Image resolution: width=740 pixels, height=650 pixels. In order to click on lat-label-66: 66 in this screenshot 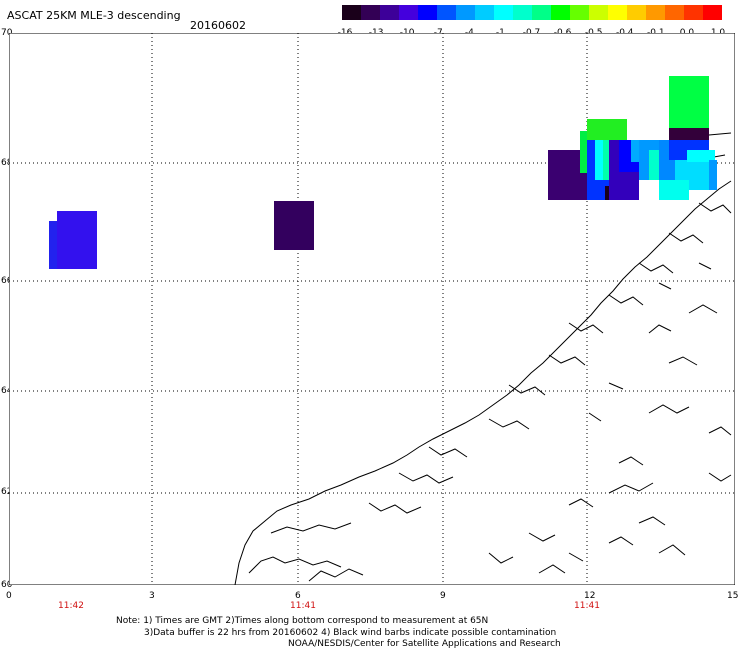, I will do `click(7, 281)`.